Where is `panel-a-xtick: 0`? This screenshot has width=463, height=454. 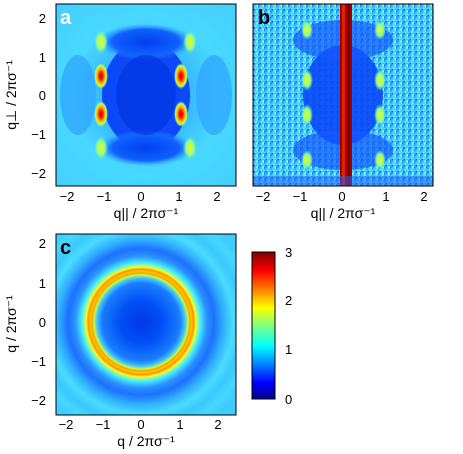
panel-a-xtick: 0 is located at coordinates (140, 196).